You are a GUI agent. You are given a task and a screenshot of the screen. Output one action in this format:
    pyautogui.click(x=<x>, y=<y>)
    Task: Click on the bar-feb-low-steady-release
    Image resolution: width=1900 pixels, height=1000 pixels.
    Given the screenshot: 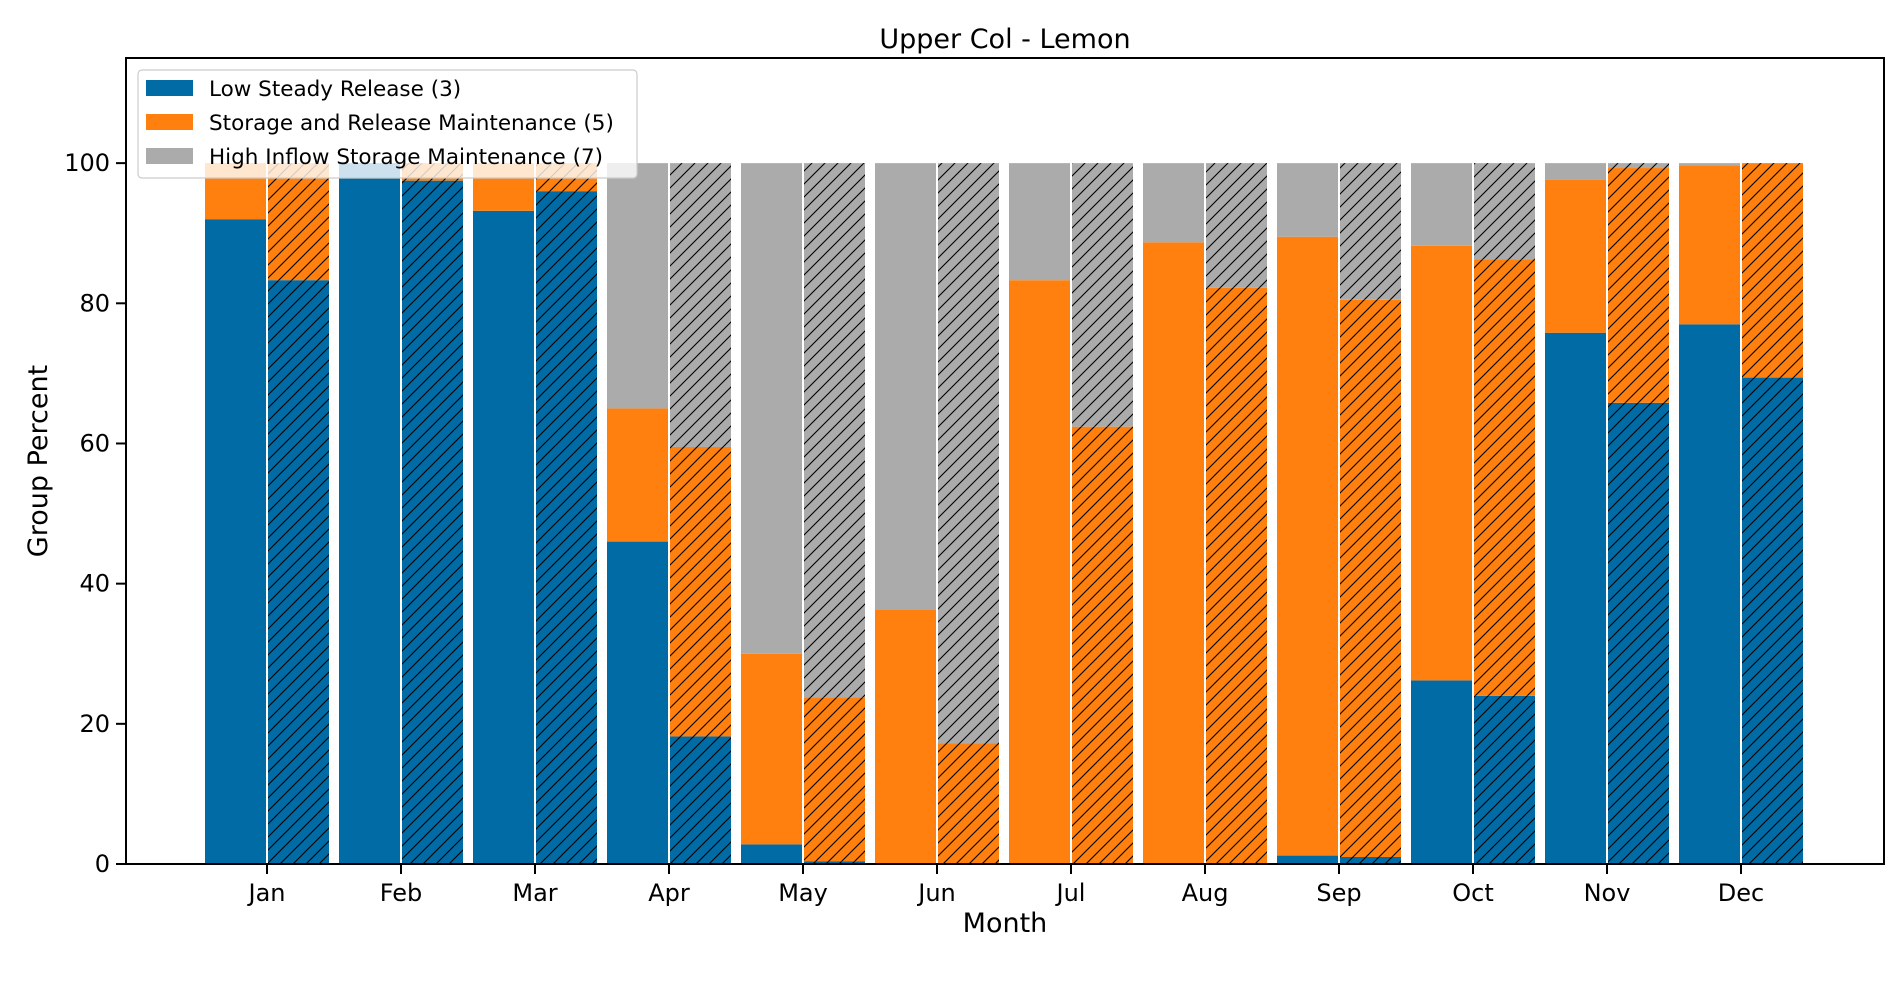 What is the action you would take?
    pyautogui.click(x=369, y=513)
    